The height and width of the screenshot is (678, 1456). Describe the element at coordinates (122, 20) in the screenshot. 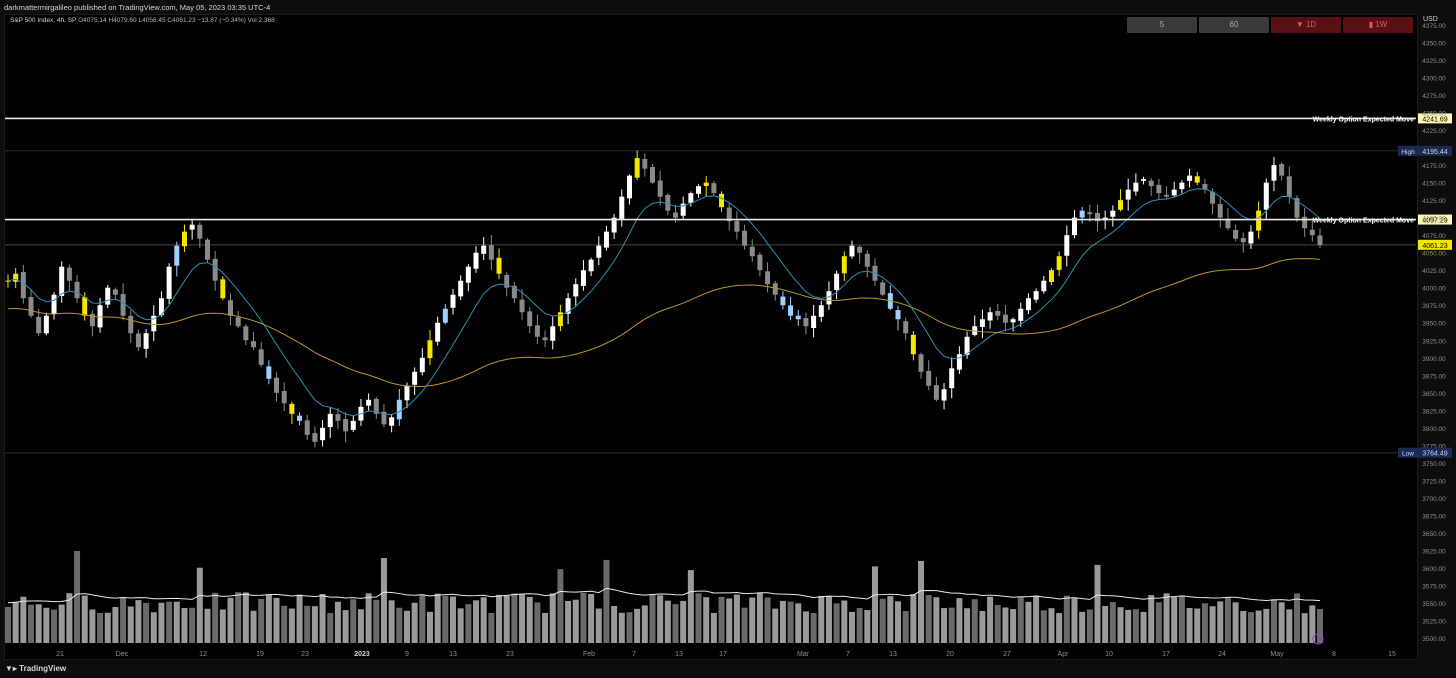

I see `legend-high: H4079.60` at that location.